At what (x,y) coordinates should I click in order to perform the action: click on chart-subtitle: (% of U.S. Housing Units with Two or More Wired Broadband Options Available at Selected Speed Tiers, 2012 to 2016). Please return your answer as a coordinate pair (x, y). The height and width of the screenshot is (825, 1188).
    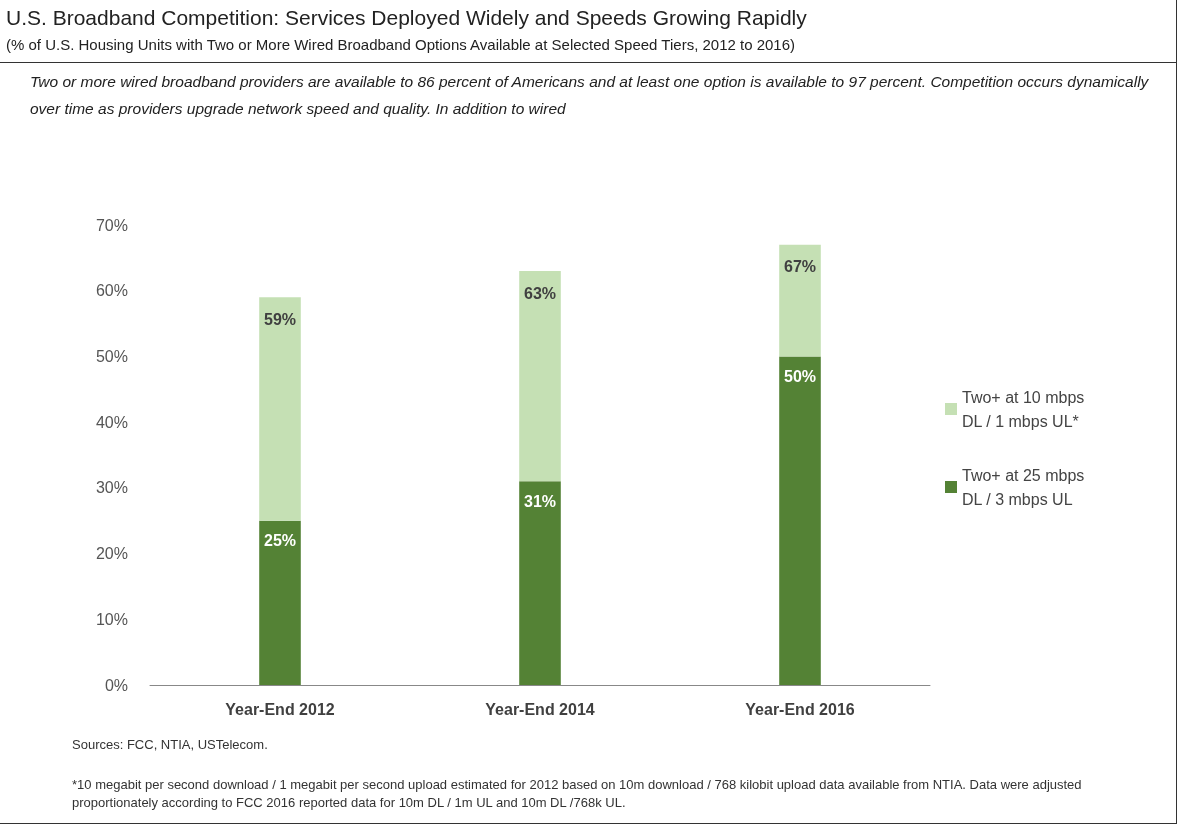
    Looking at the image, I should click on (401, 44).